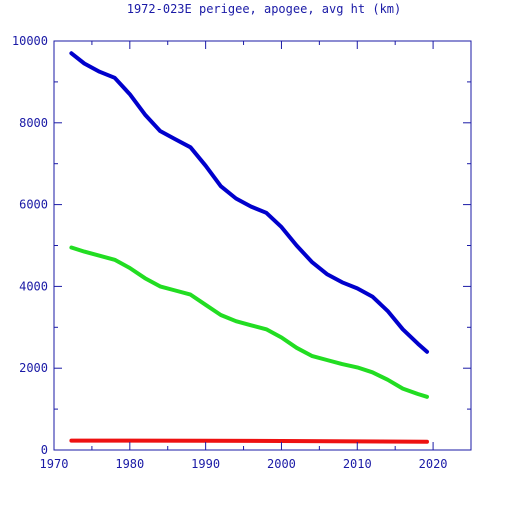 Image resolution: width=512 pixels, height=512 pixels. I want to click on chart-title: 1972-023E perigee, apogee, avg ht (km), so click(264, 9).